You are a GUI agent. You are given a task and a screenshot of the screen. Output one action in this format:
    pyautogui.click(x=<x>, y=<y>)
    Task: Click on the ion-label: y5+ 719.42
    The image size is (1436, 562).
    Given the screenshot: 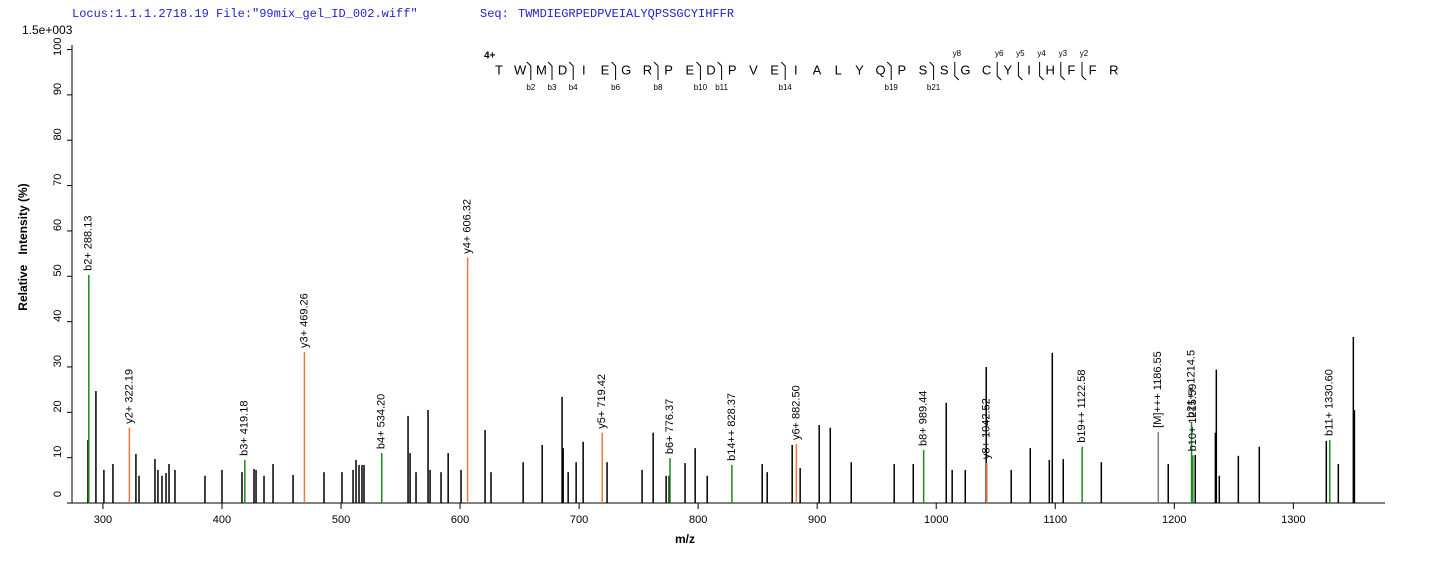 What is the action you would take?
    pyautogui.click(x=602, y=401)
    